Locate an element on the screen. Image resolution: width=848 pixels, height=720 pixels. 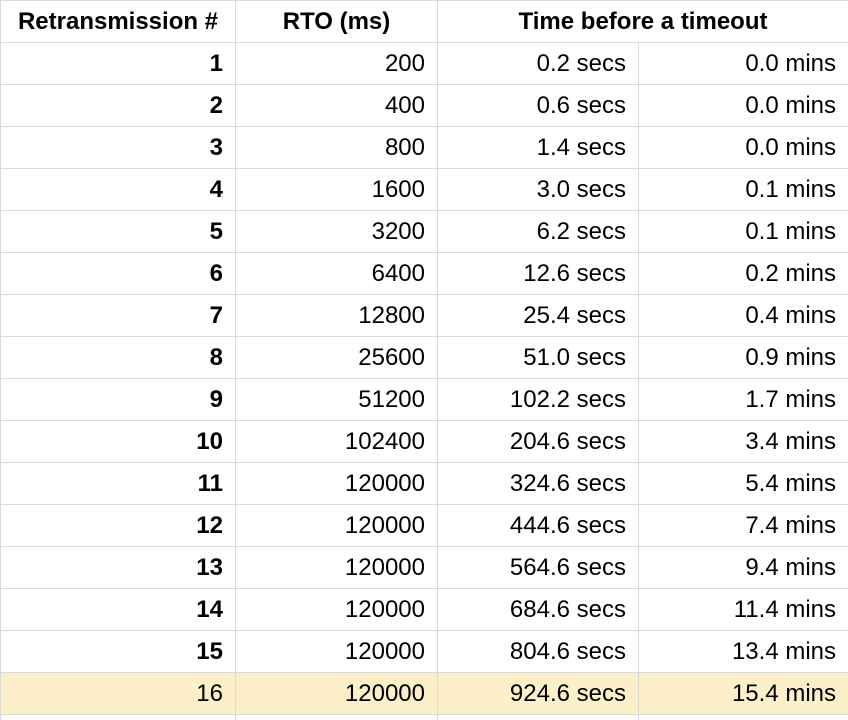
table-cell: 8 is located at coordinates (118, 357).